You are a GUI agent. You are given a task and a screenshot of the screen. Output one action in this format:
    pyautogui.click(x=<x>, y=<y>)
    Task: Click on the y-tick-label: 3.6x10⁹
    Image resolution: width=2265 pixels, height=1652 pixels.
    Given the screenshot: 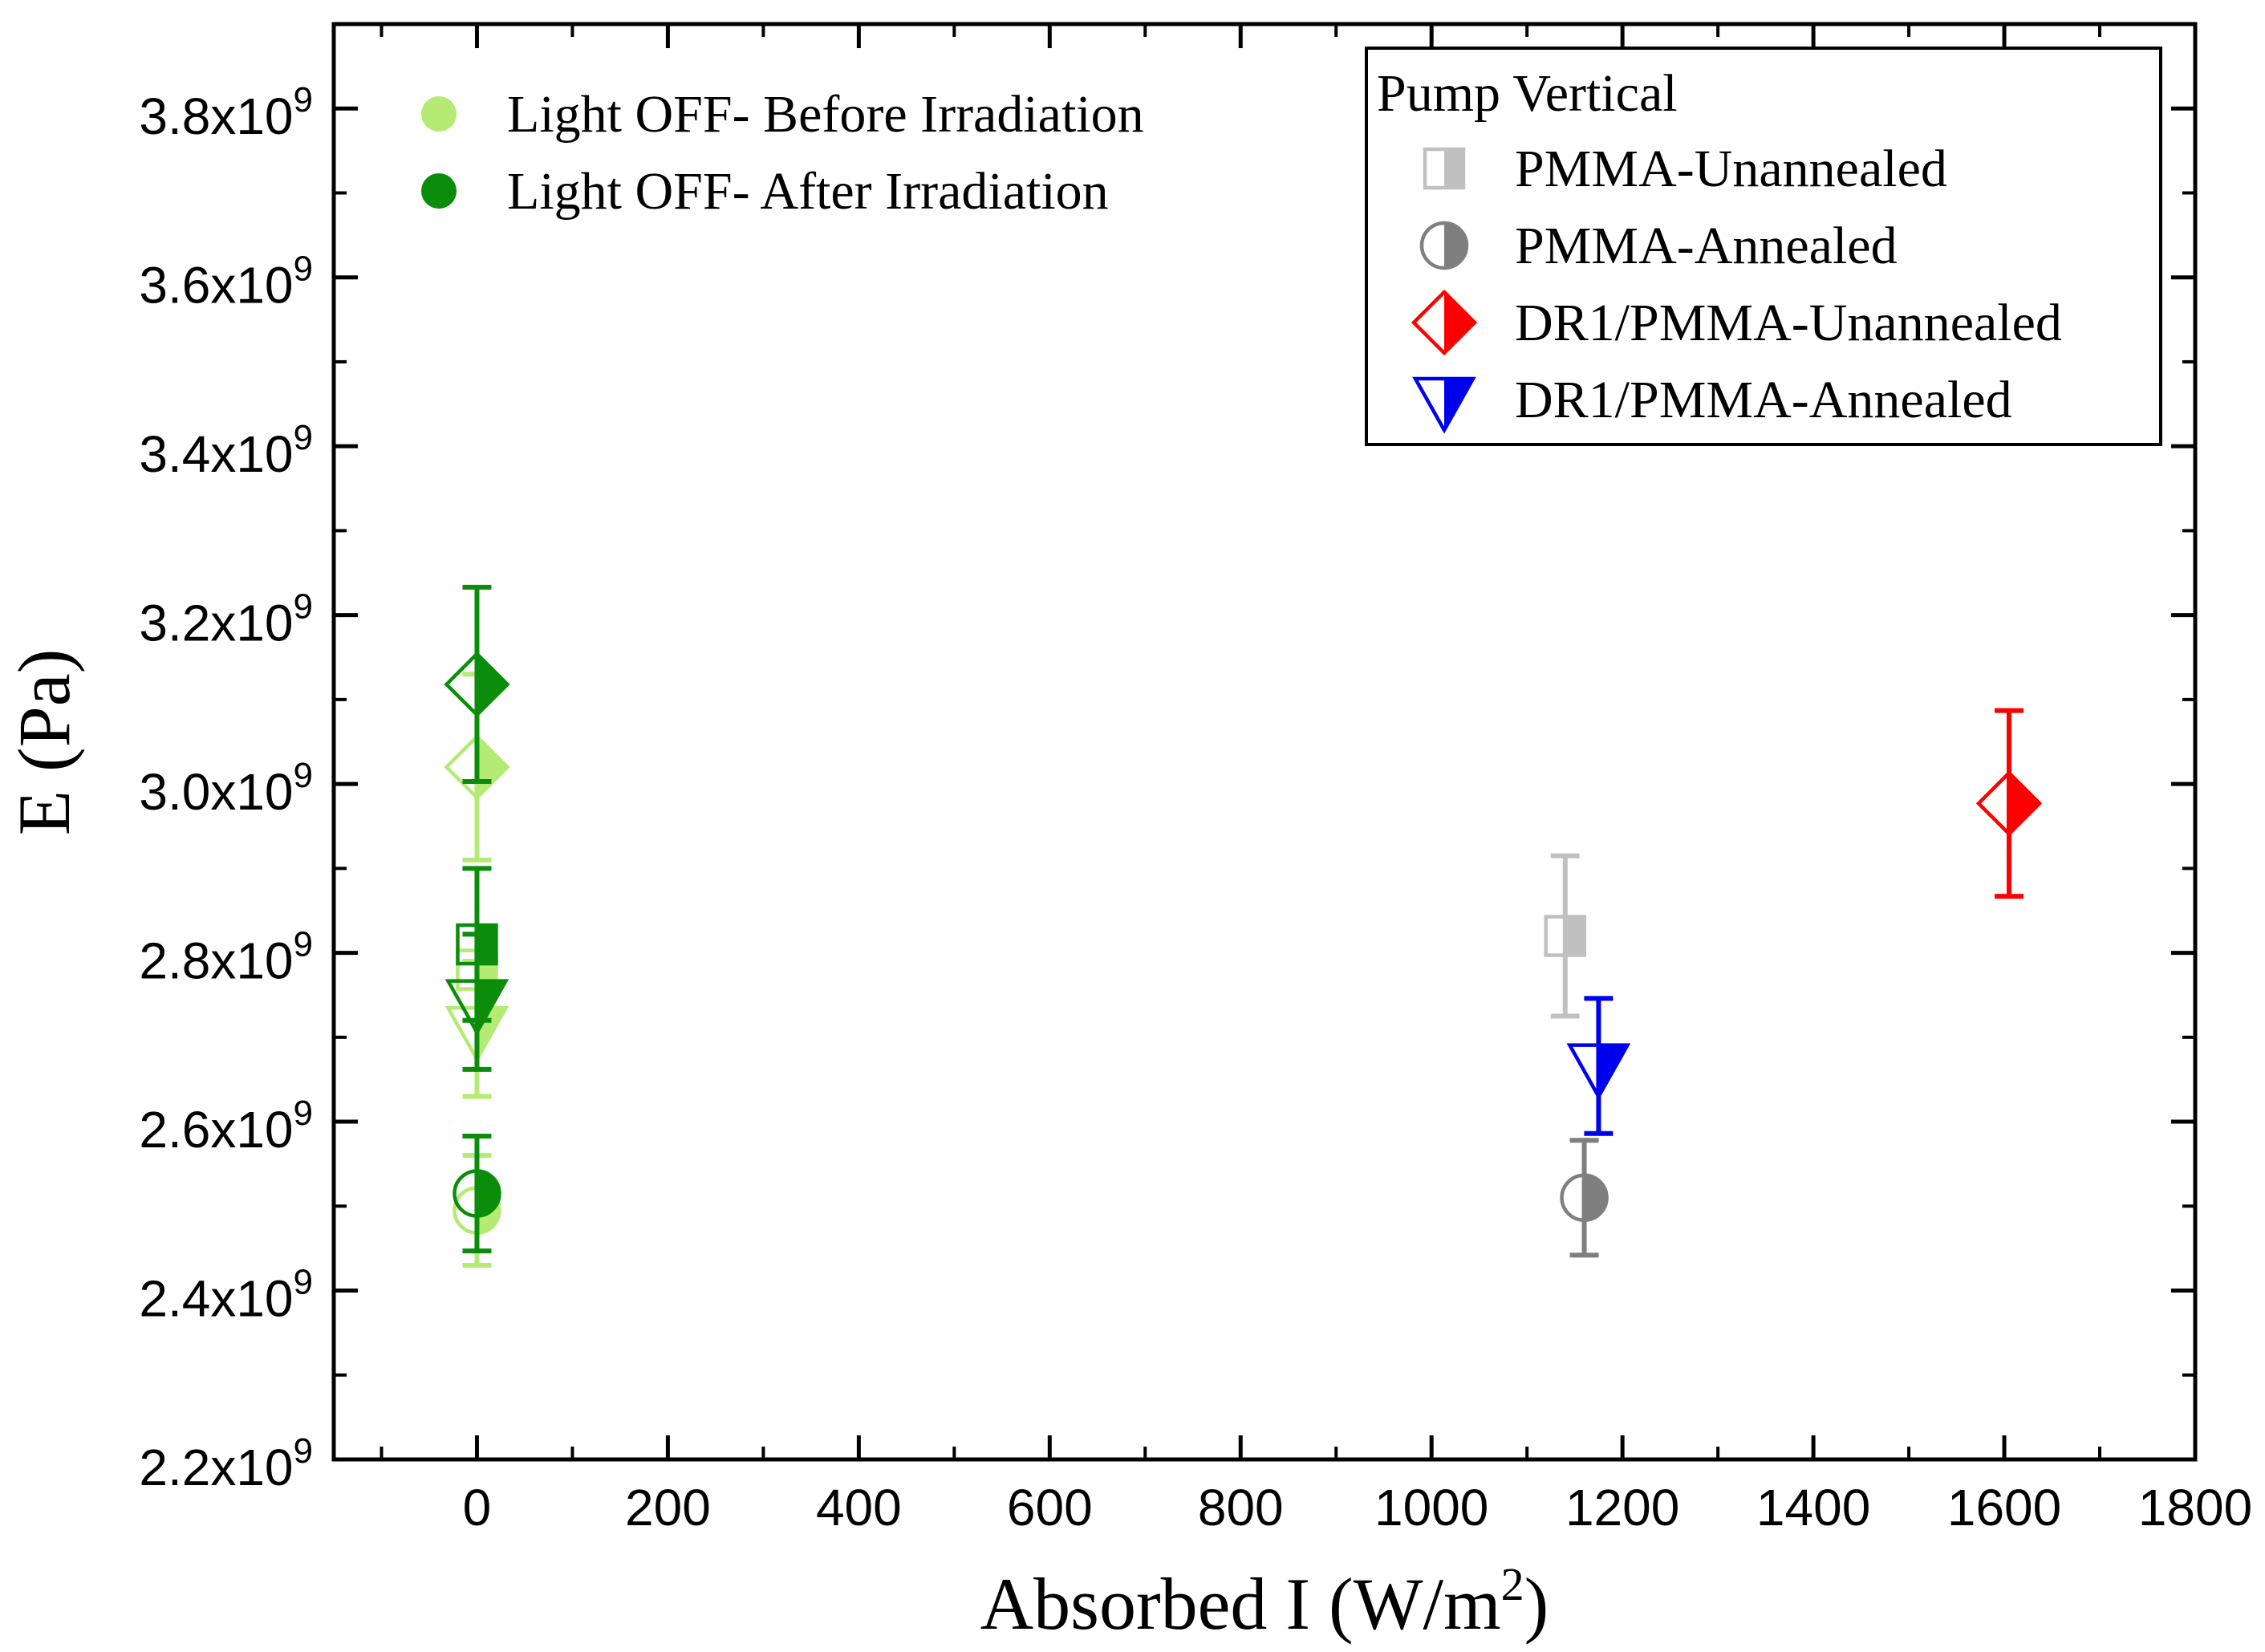 What is the action you would take?
    pyautogui.click(x=226, y=282)
    